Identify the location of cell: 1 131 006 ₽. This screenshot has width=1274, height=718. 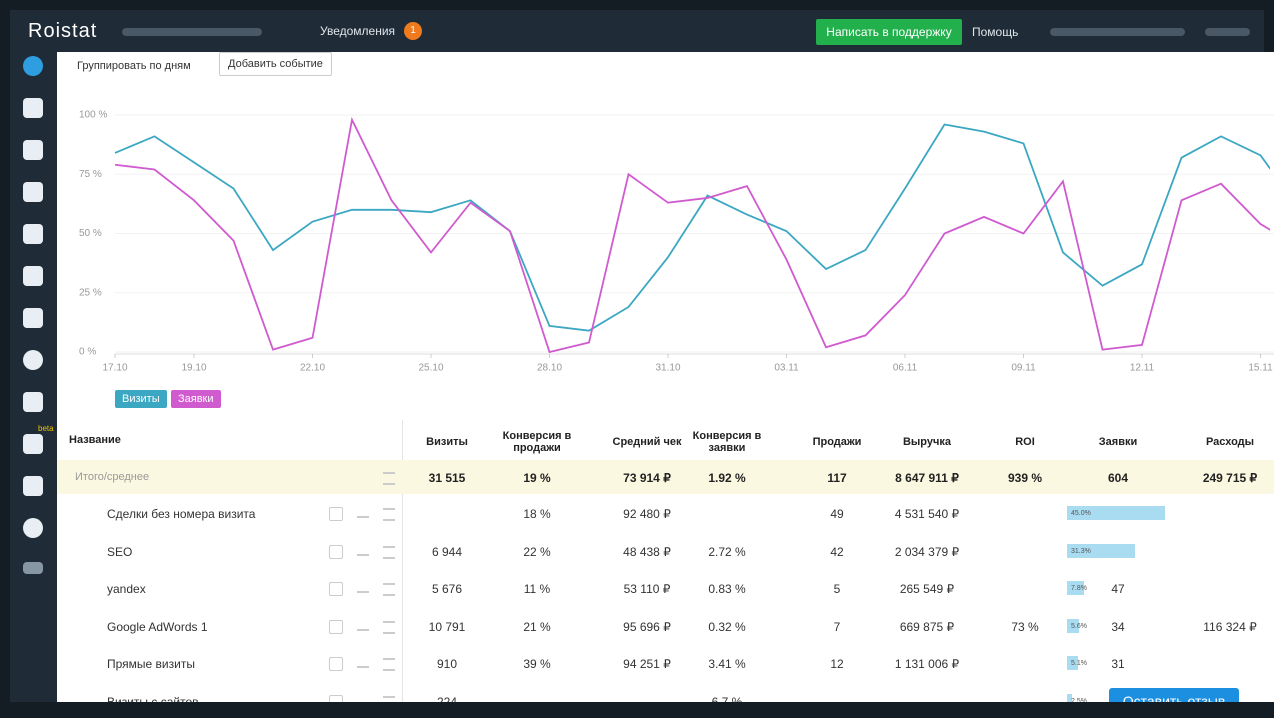
(927, 664).